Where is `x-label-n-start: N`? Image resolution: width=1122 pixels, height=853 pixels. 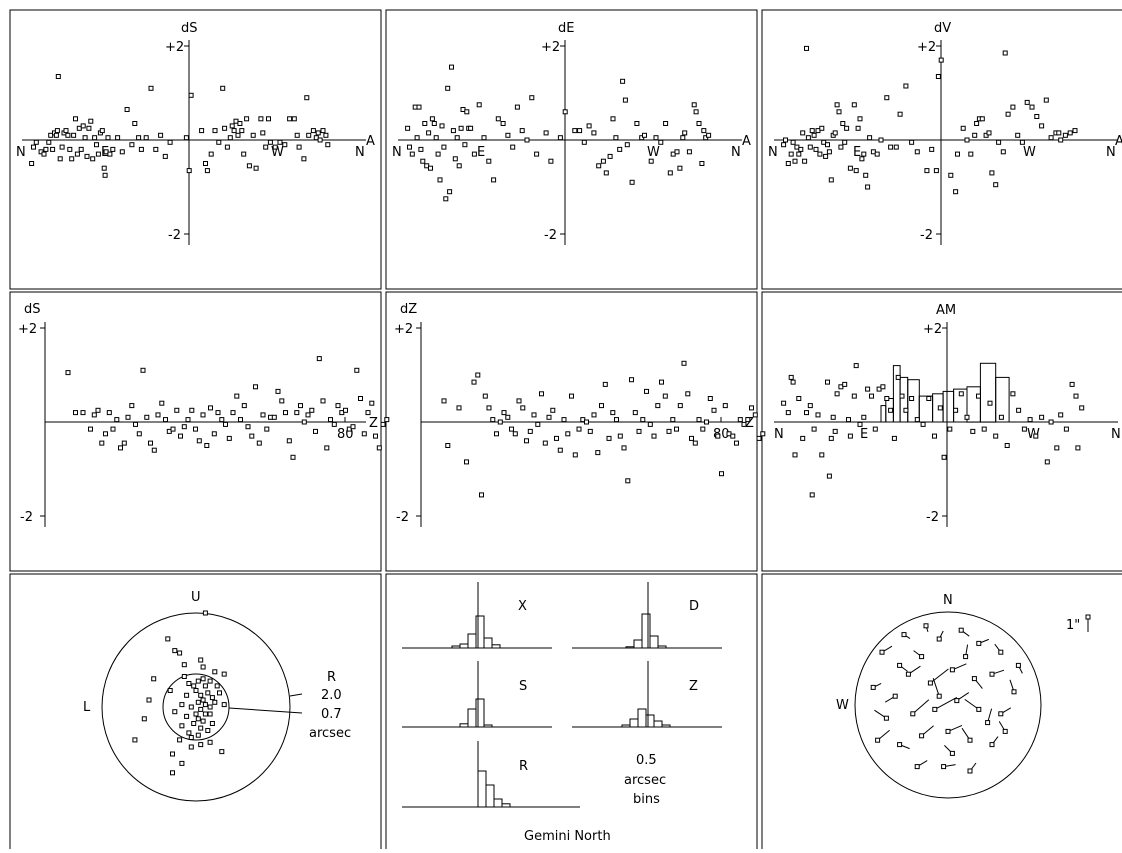 x-label-n-start: N is located at coordinates (773, 152).